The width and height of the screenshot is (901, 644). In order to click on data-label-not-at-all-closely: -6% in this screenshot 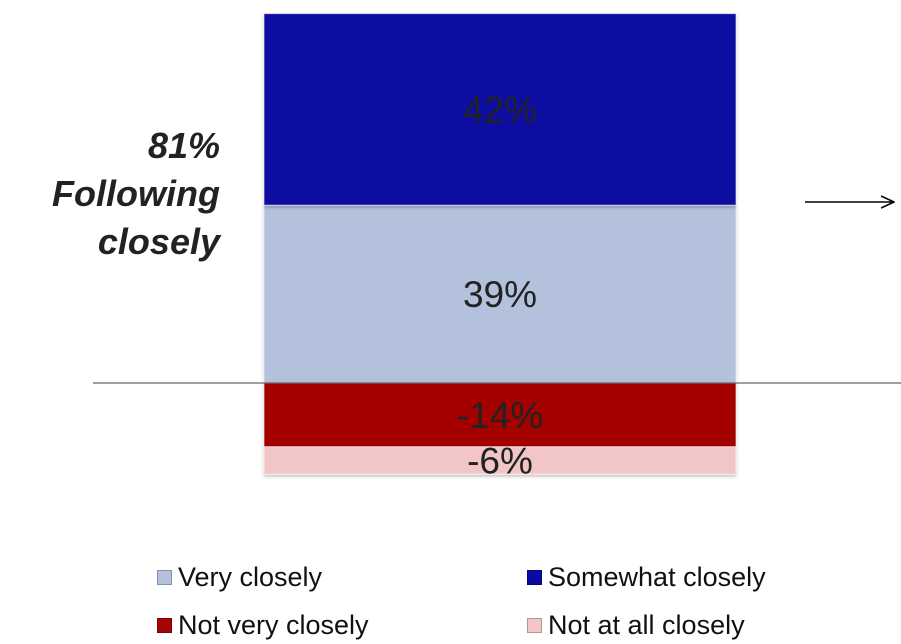, I will do `click(500, 461)`.